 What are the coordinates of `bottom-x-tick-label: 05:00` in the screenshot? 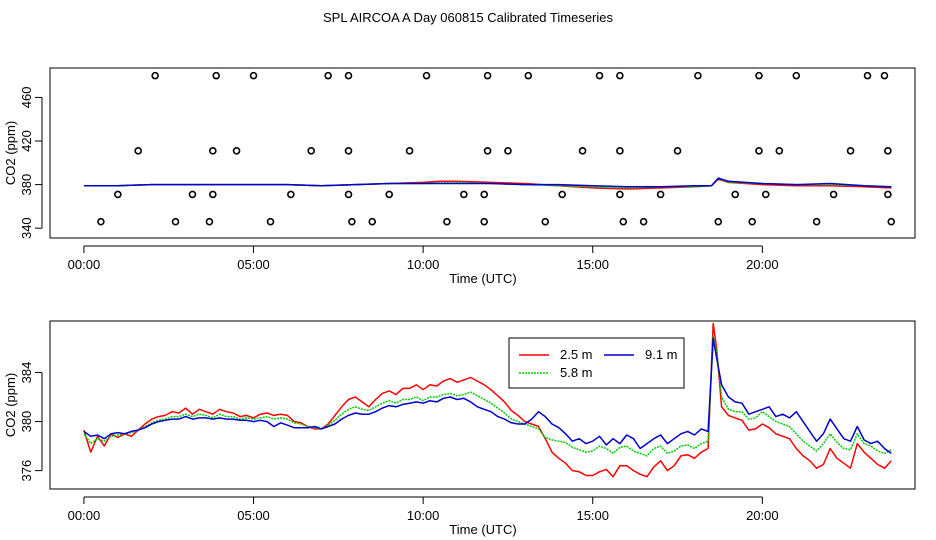 It's located at (253, 515).